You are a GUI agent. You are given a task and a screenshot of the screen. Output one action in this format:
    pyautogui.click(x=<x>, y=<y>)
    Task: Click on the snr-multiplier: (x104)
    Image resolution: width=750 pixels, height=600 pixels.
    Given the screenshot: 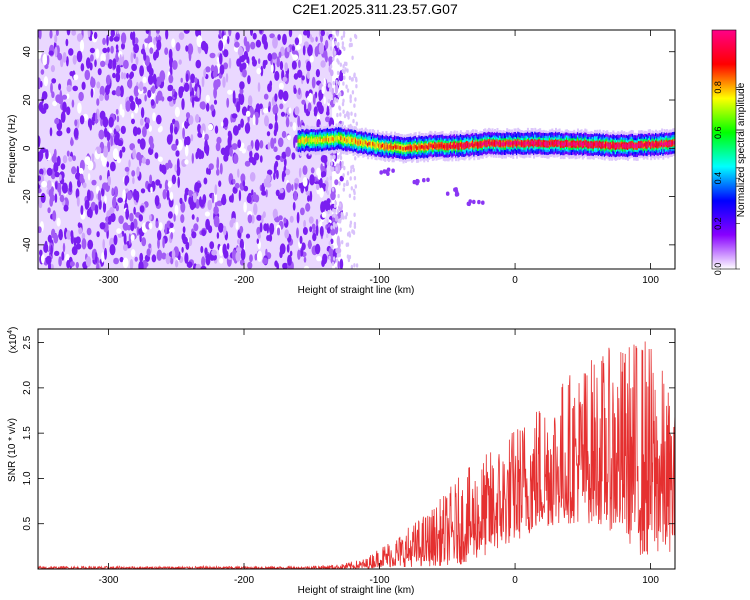 What is the action you would take?
    pyautogui.click(x=13, y=340)
    